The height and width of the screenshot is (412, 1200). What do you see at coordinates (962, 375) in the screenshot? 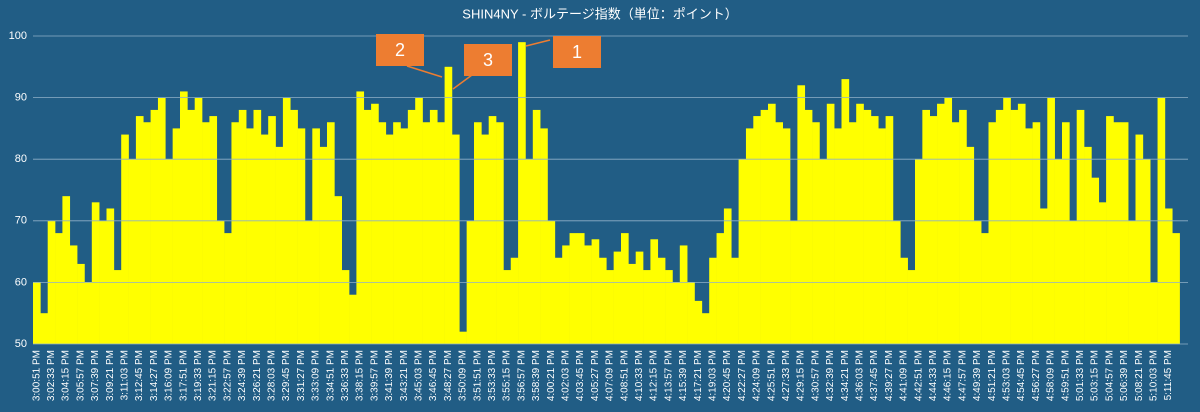
I see `x-tick-label: 4:47:57 PM` at bounding box center [962, 375].